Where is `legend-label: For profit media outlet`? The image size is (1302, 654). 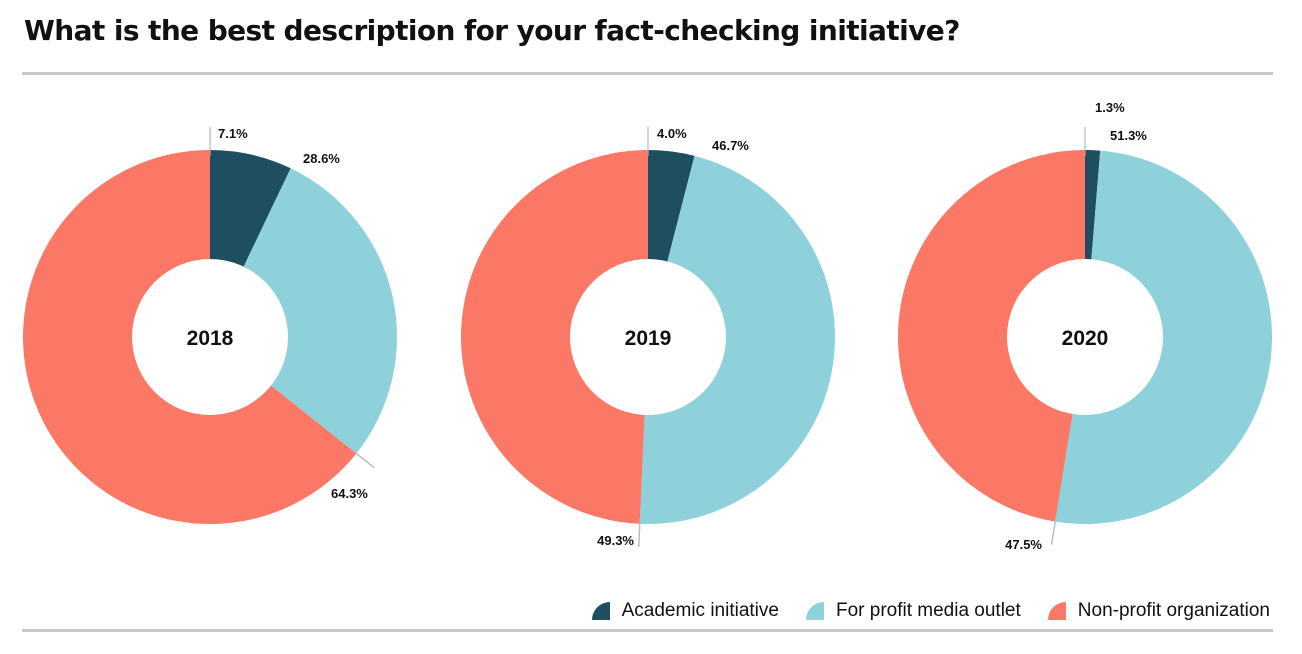
legend-label: For profit media outlet is located at coordinates (928, 610).